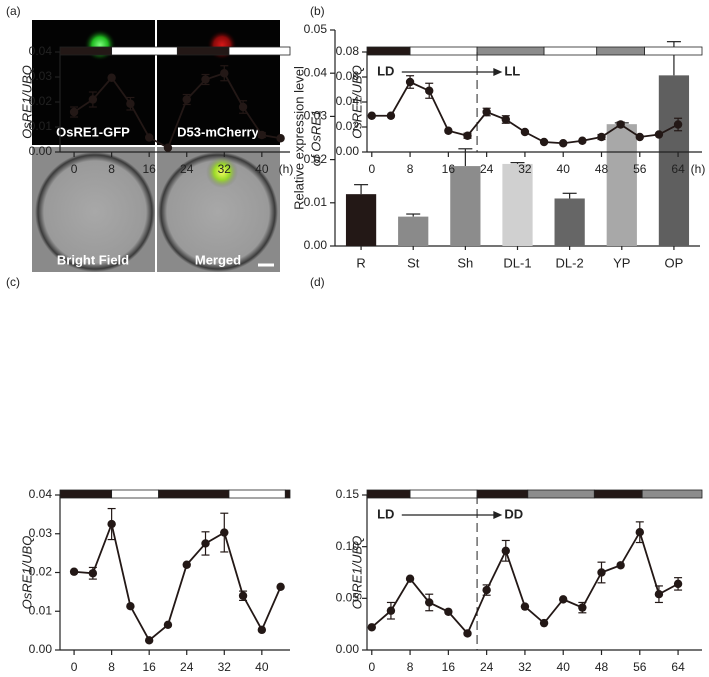 The height and width of the screenshot is (677, 709). What do you see at coordinates (95, 212) in the screenshot?
I see `cell` at bounding box center [95, 212].